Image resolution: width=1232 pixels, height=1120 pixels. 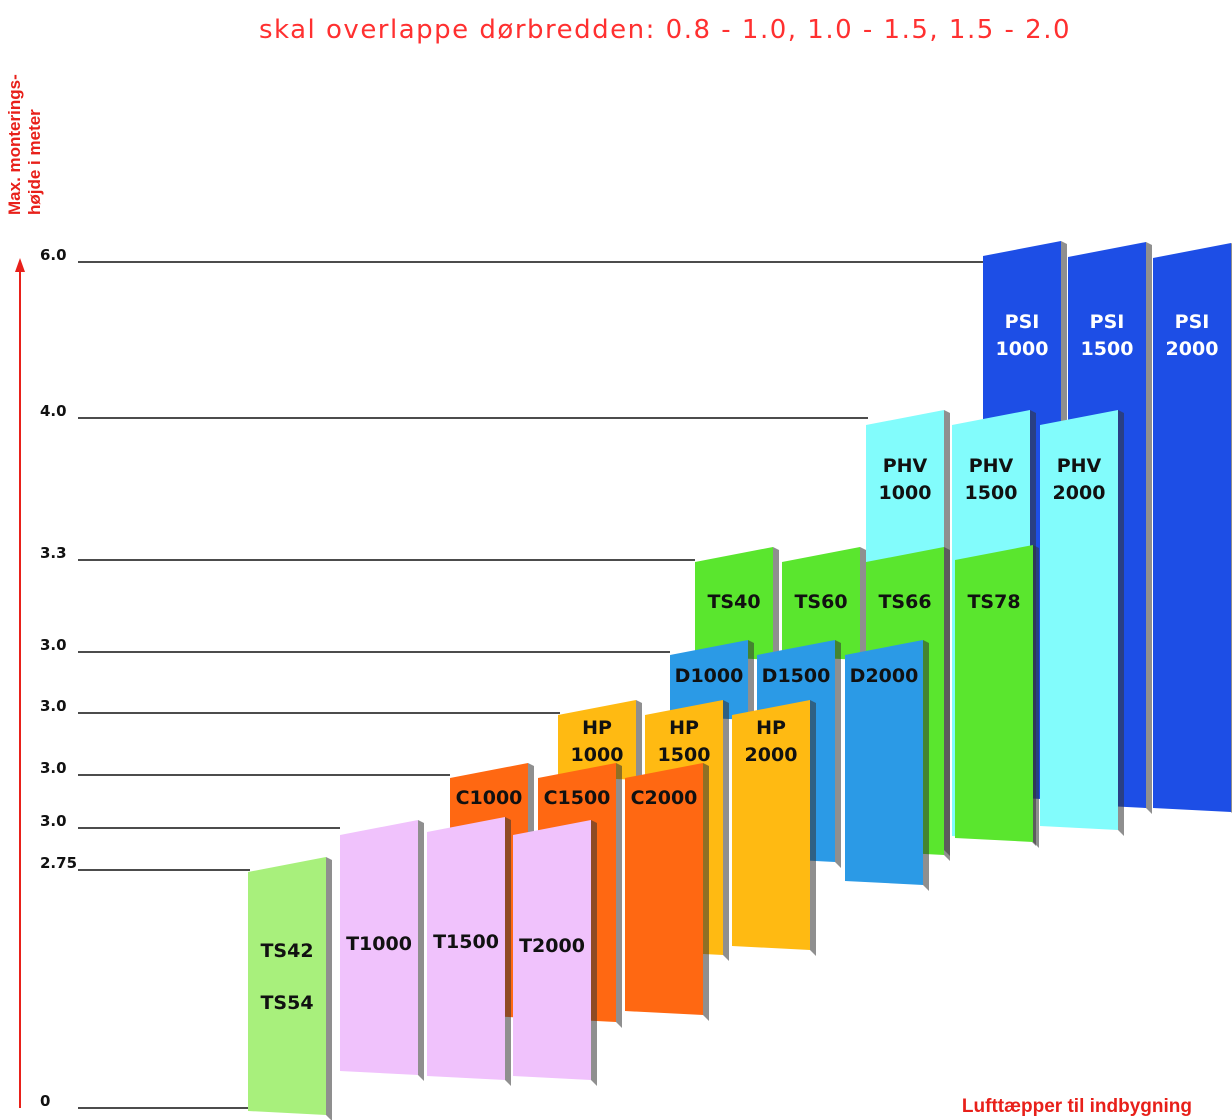 What do you see at coordinates (20, 265) in the screenshot?
I see `axis-arrow` at bounding box center [20, 265].